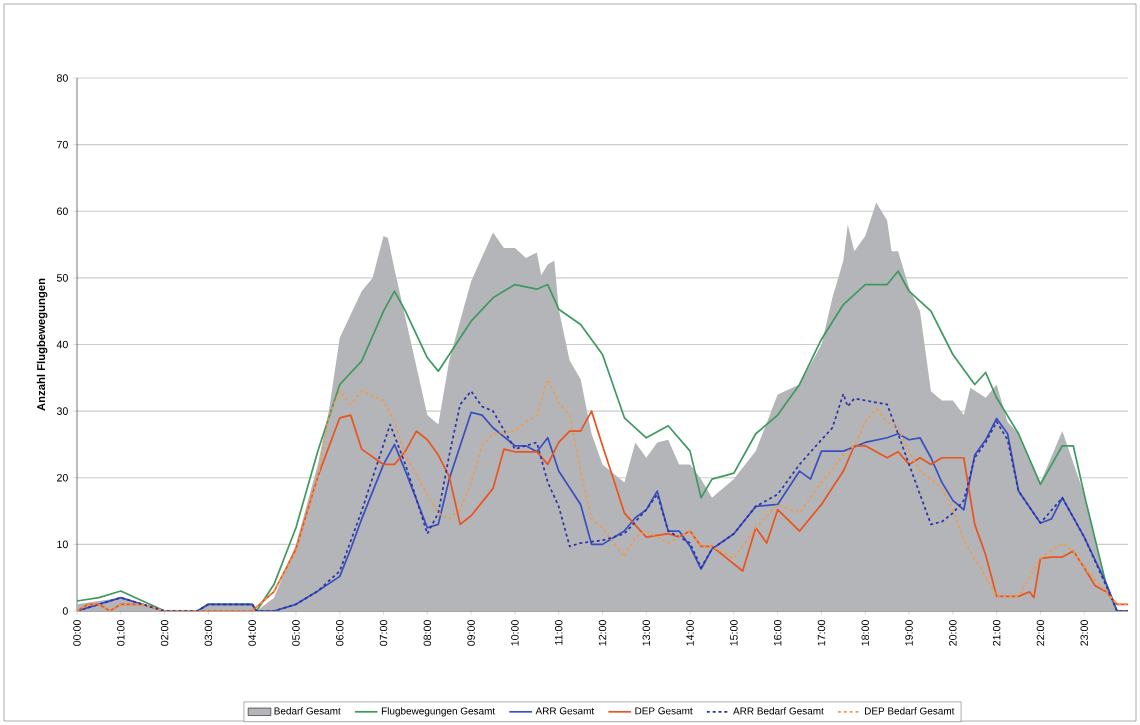  I want to click on y-axis-title: Anzahl Flugbewegungen, so click(42, 344).